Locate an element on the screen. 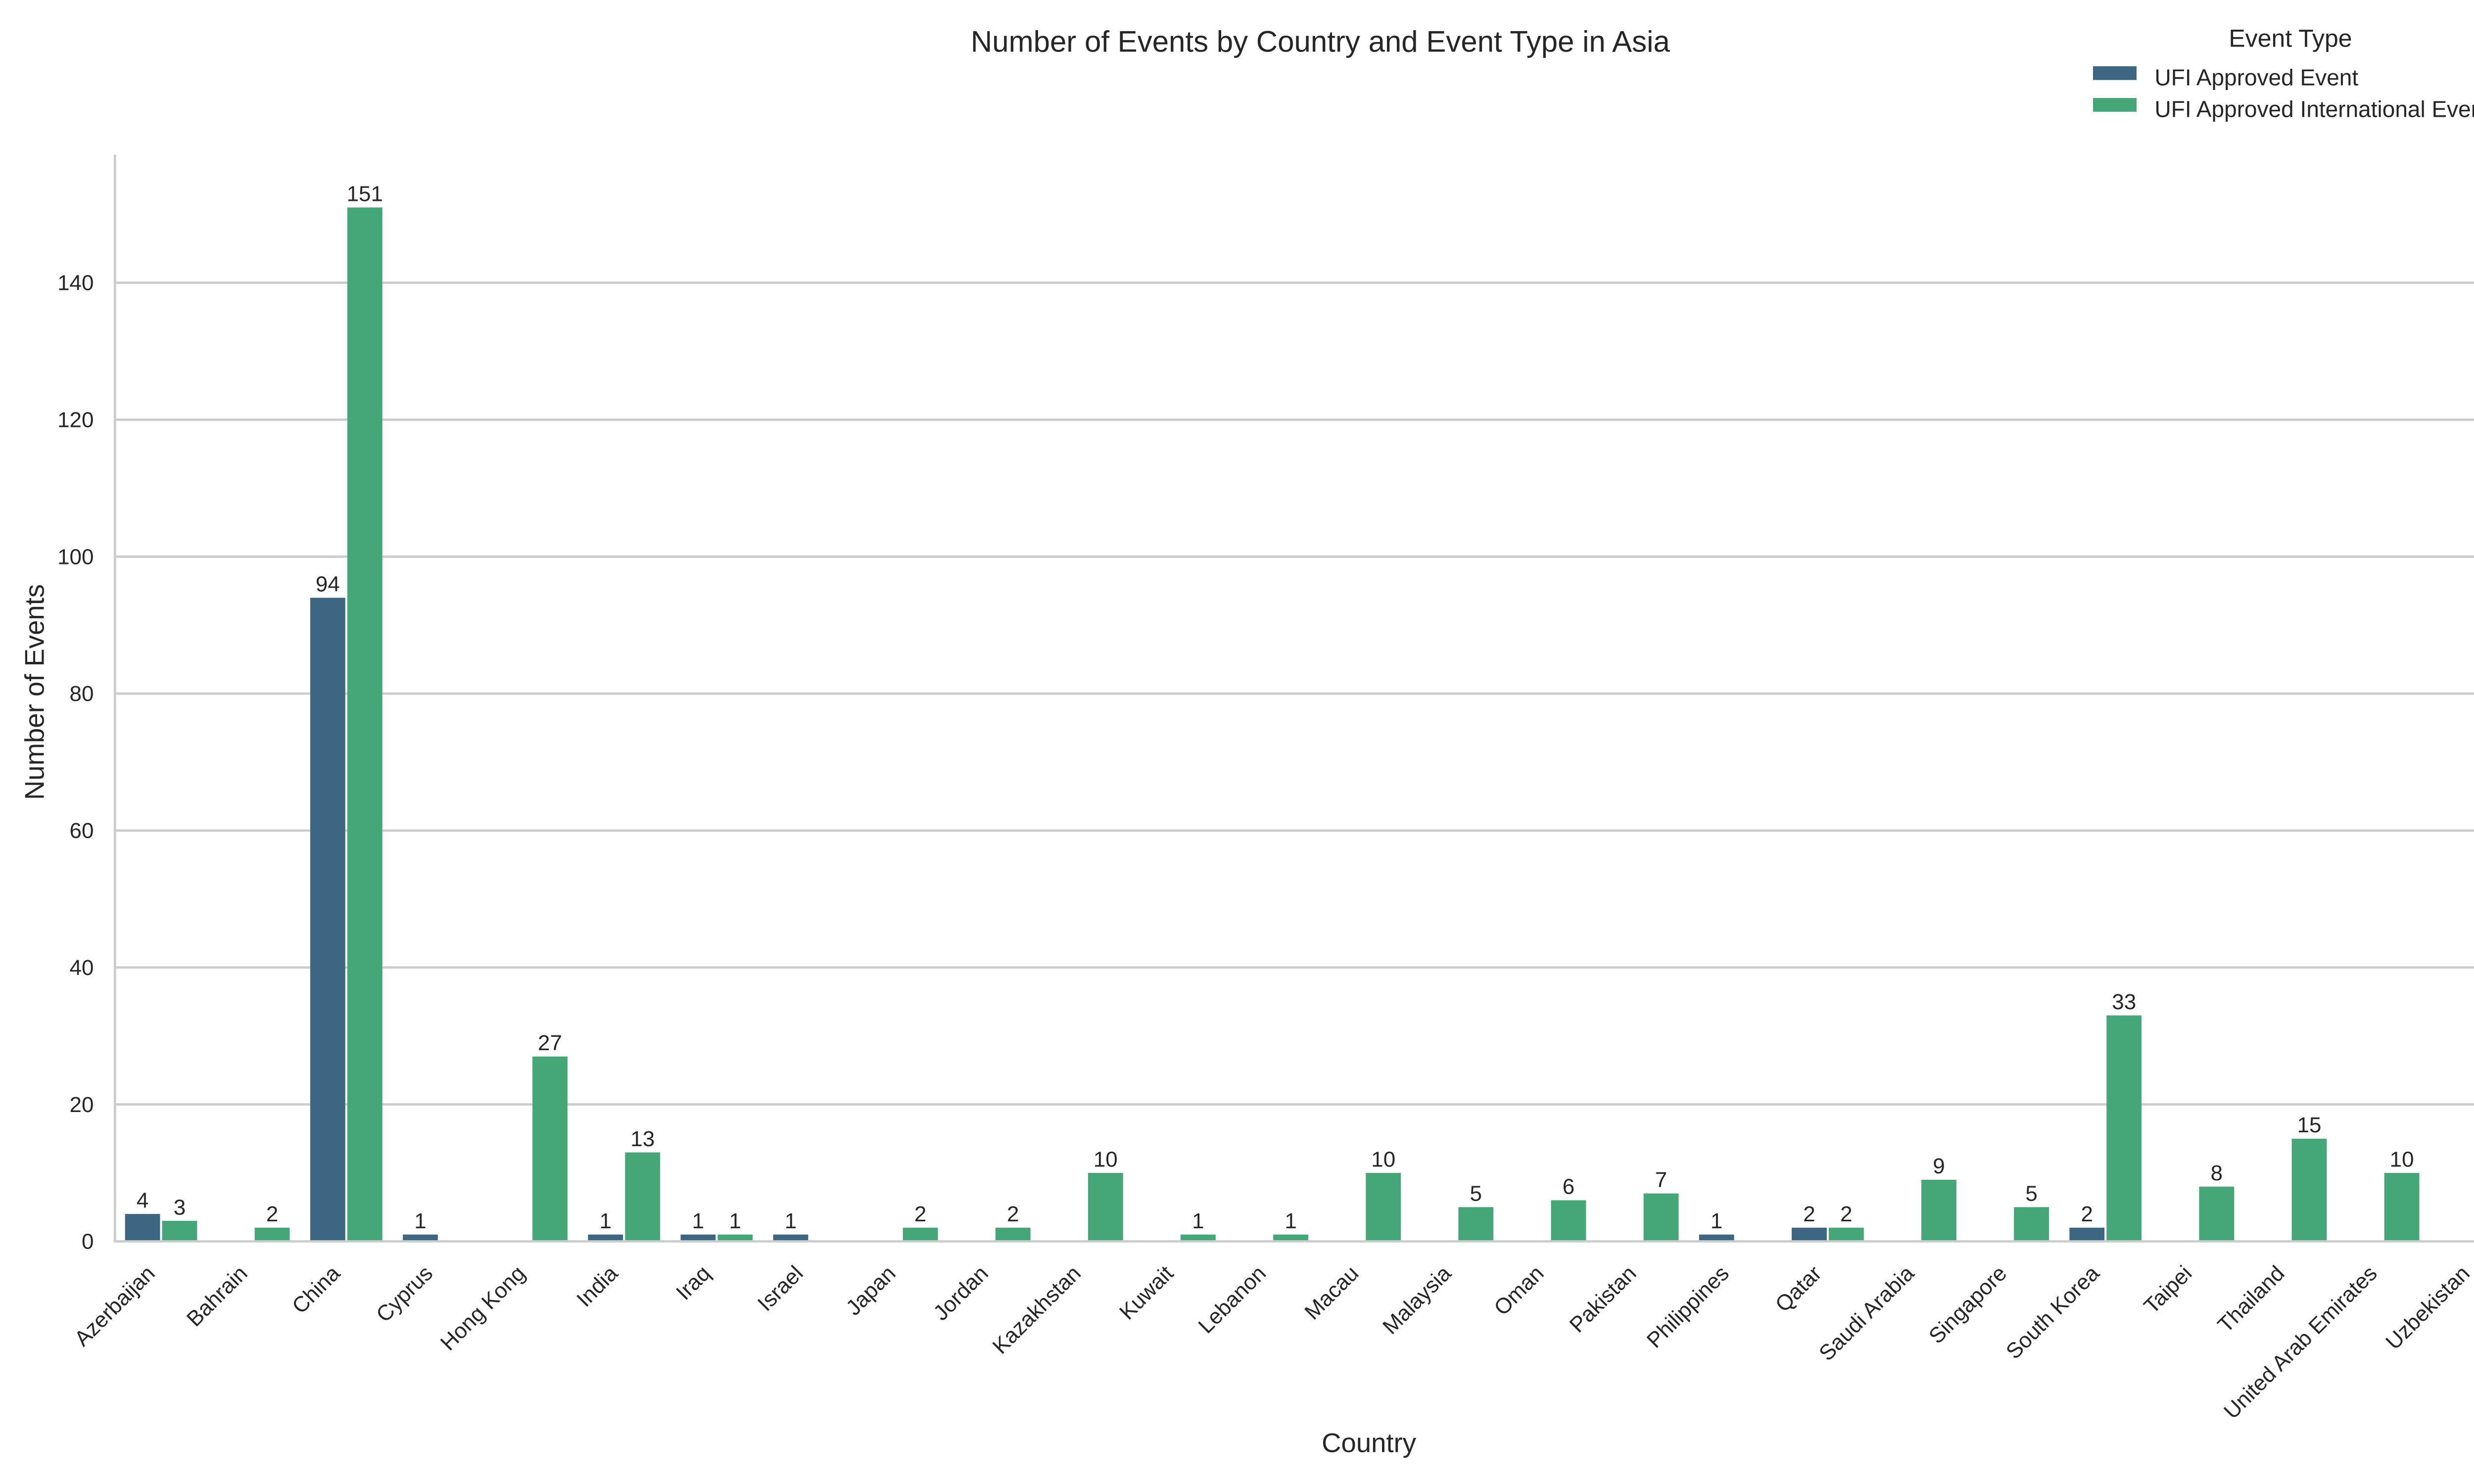 The image size is (2474, 1484). svg-text: 0 is located at coordinates (88, 1242).